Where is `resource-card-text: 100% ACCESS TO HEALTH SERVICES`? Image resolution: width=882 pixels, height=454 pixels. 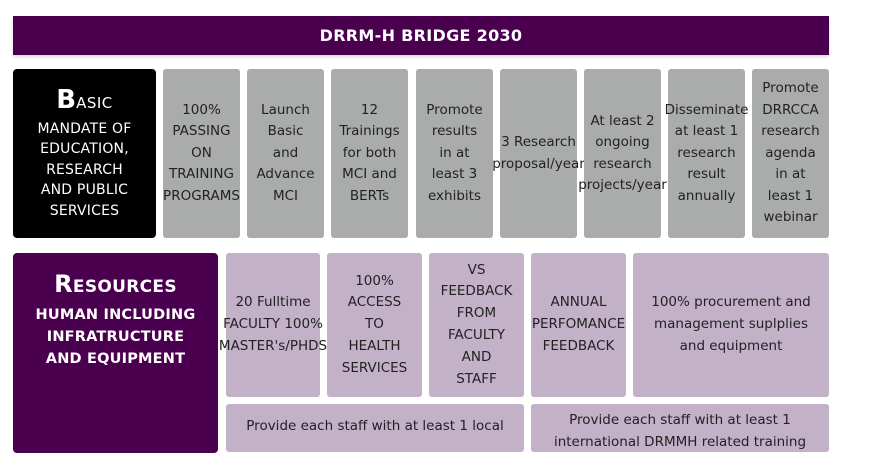
resource-card-text: 100% ACCESS TO HEALTH SERVICES is located at coordinates (374, 324).